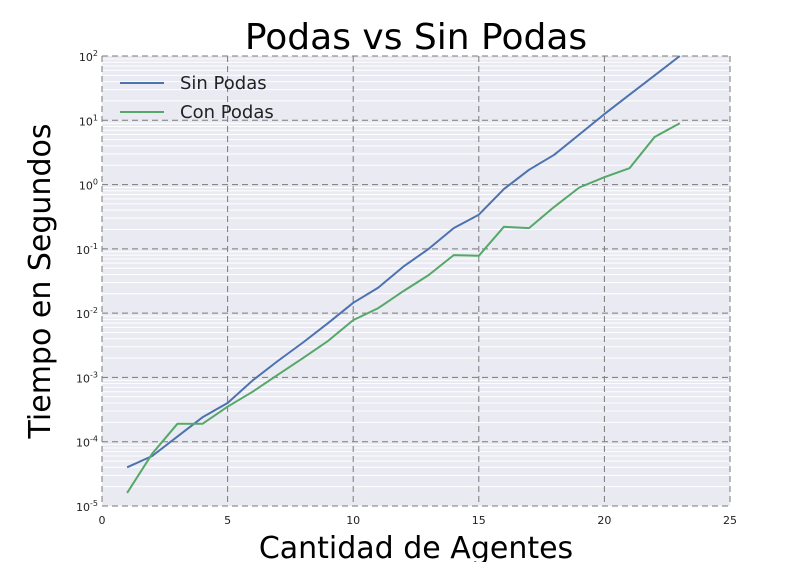  What do you see at coordinates (730, 520) in the screenshot?
I see `x-tick-label: 25` at bounding box center [730, 520].